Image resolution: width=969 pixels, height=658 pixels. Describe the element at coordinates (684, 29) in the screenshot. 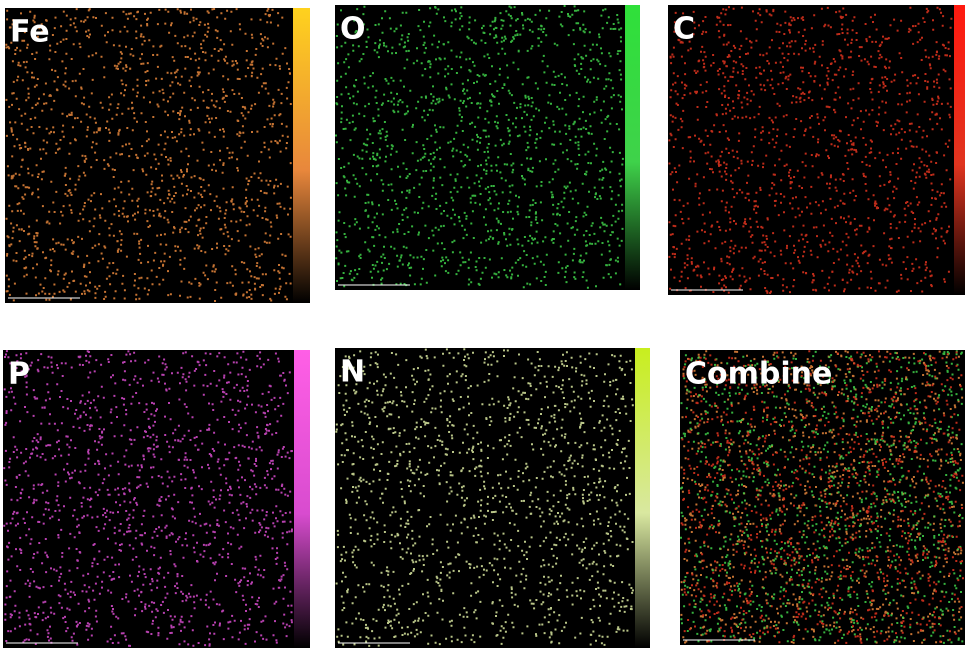

I see `element-label: C` at that location.